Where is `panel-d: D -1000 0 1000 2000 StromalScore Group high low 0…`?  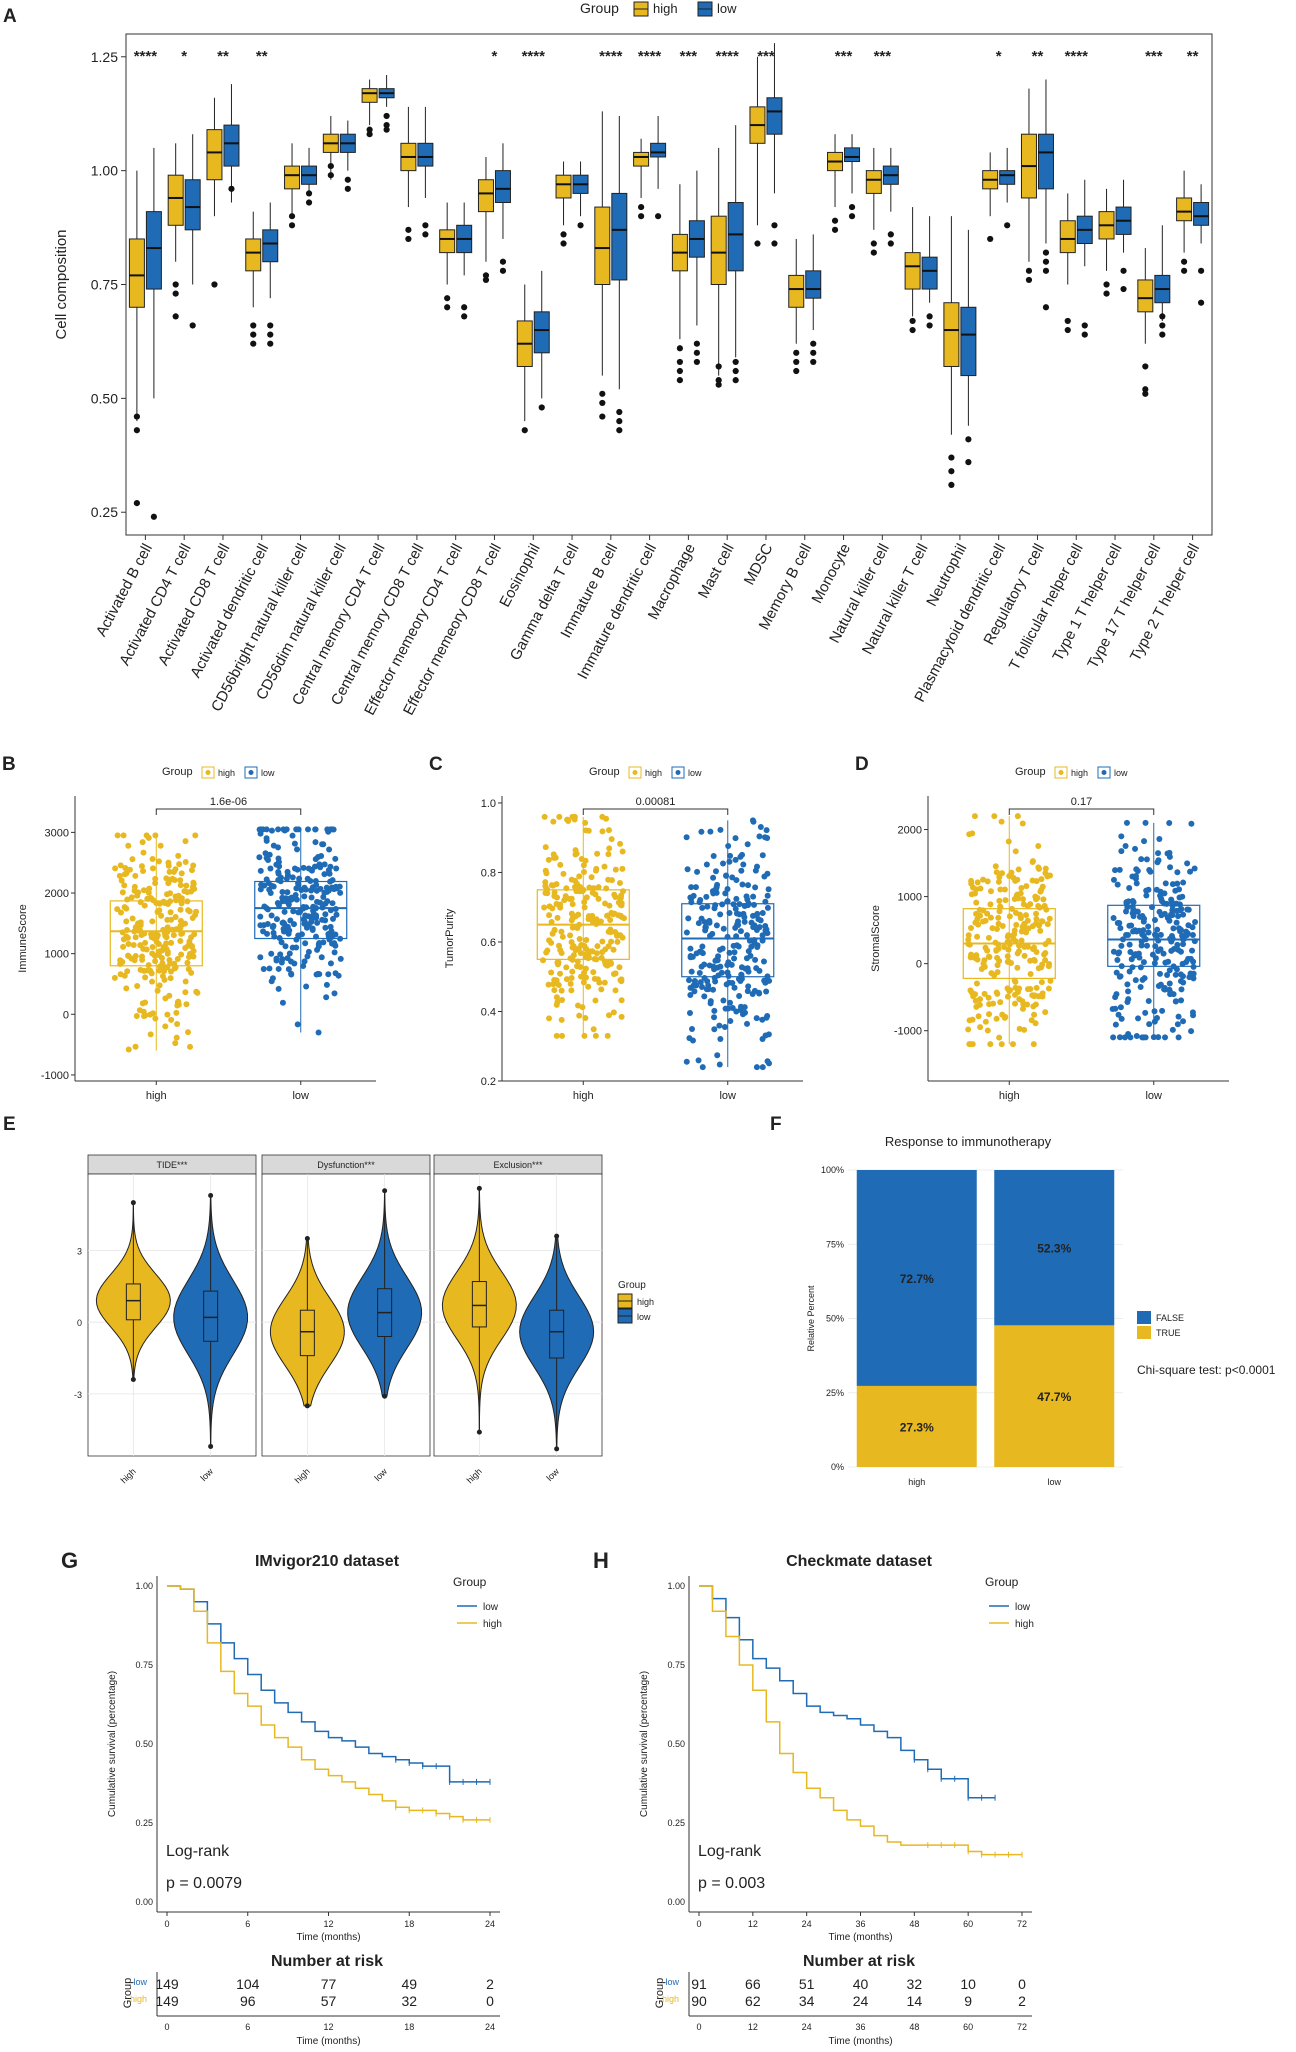
panel-d: D -1000 0 1000 2000 StromalScore Group high low 0… is located at coordinates (1042, 928).